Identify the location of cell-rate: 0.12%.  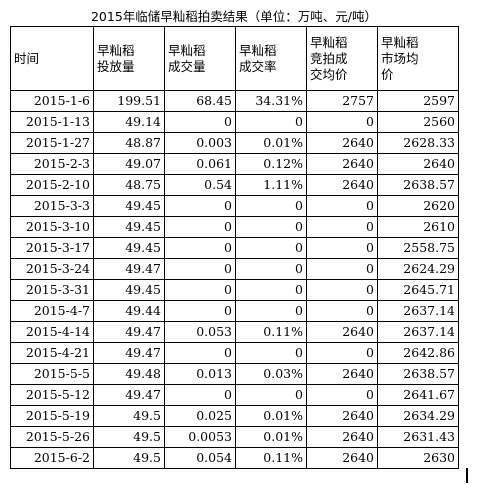
(271, 164).